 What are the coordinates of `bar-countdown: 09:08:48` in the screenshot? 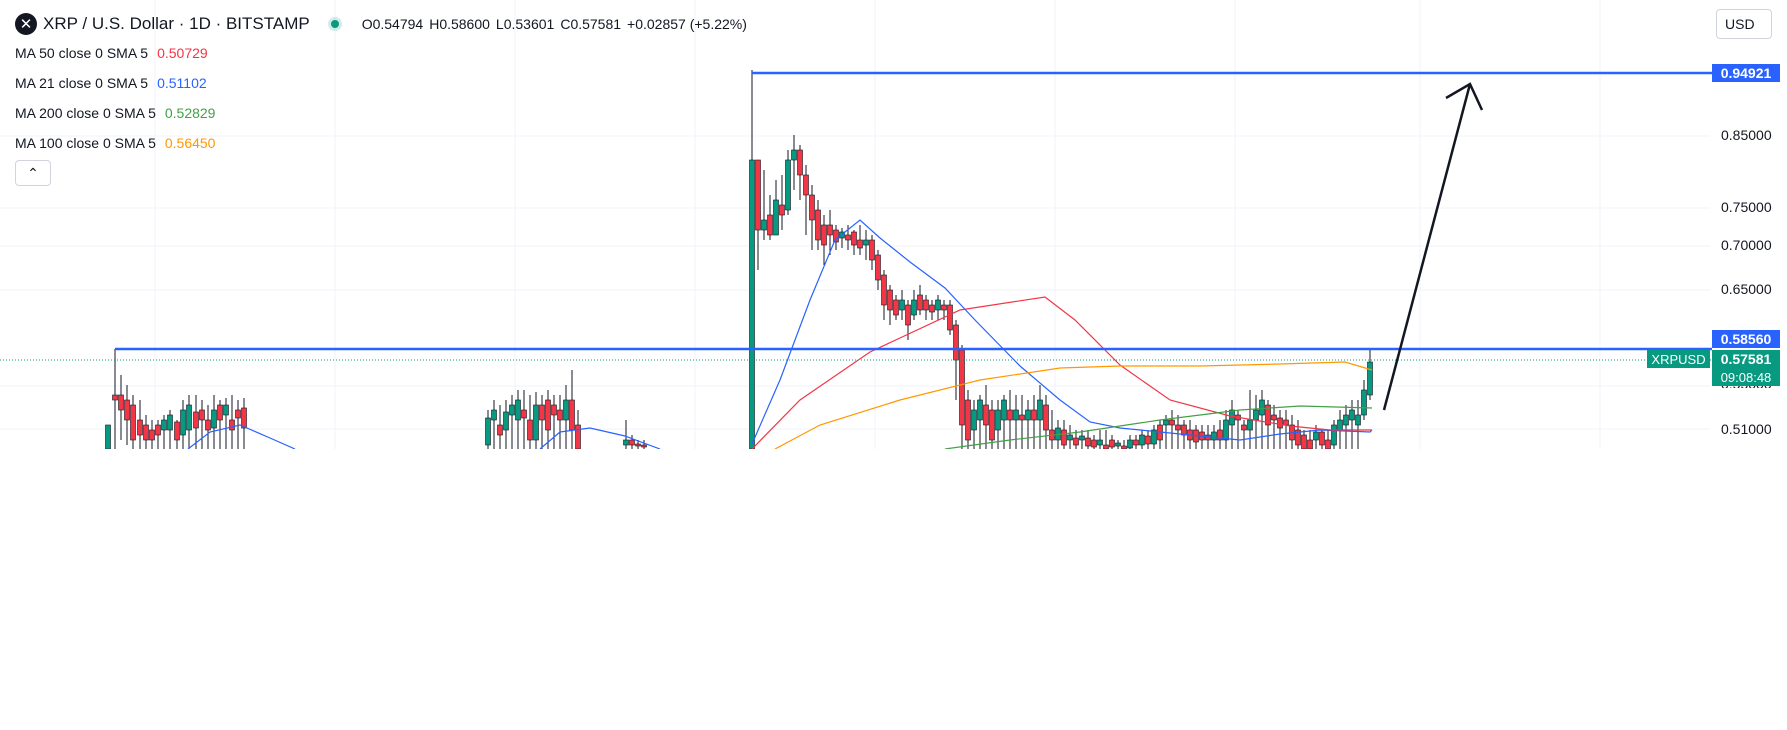 It's located at (1746, 377).